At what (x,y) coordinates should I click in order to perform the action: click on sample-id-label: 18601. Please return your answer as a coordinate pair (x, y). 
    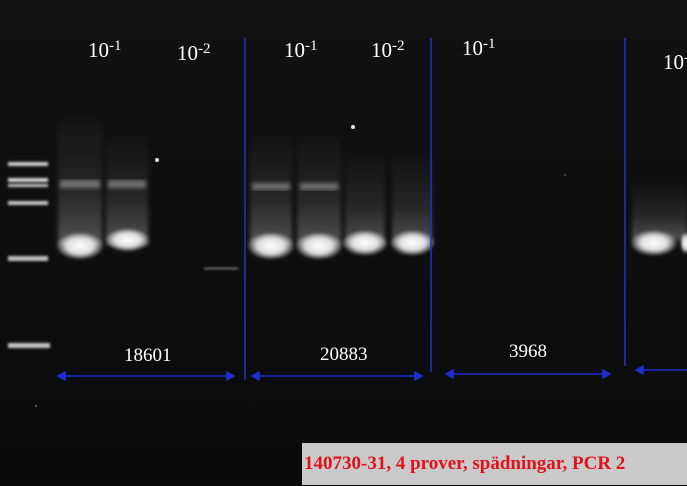
    Looking at the image, I should click on (148, 355).